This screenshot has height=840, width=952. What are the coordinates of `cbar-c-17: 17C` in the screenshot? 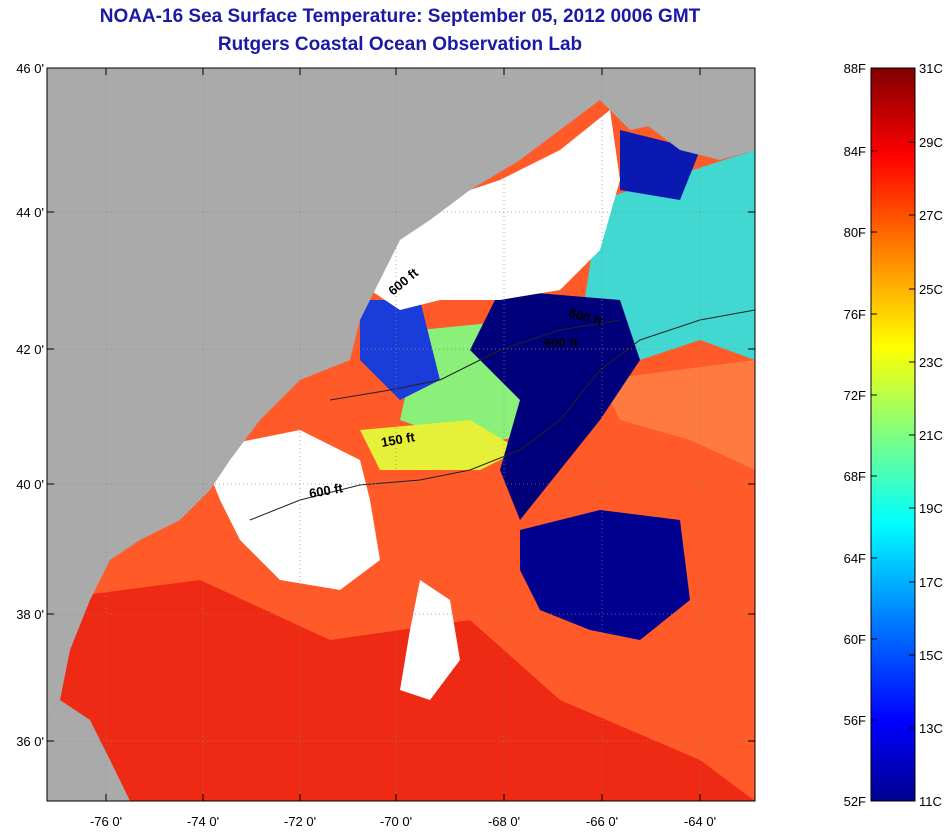 It's located at (931, 582).